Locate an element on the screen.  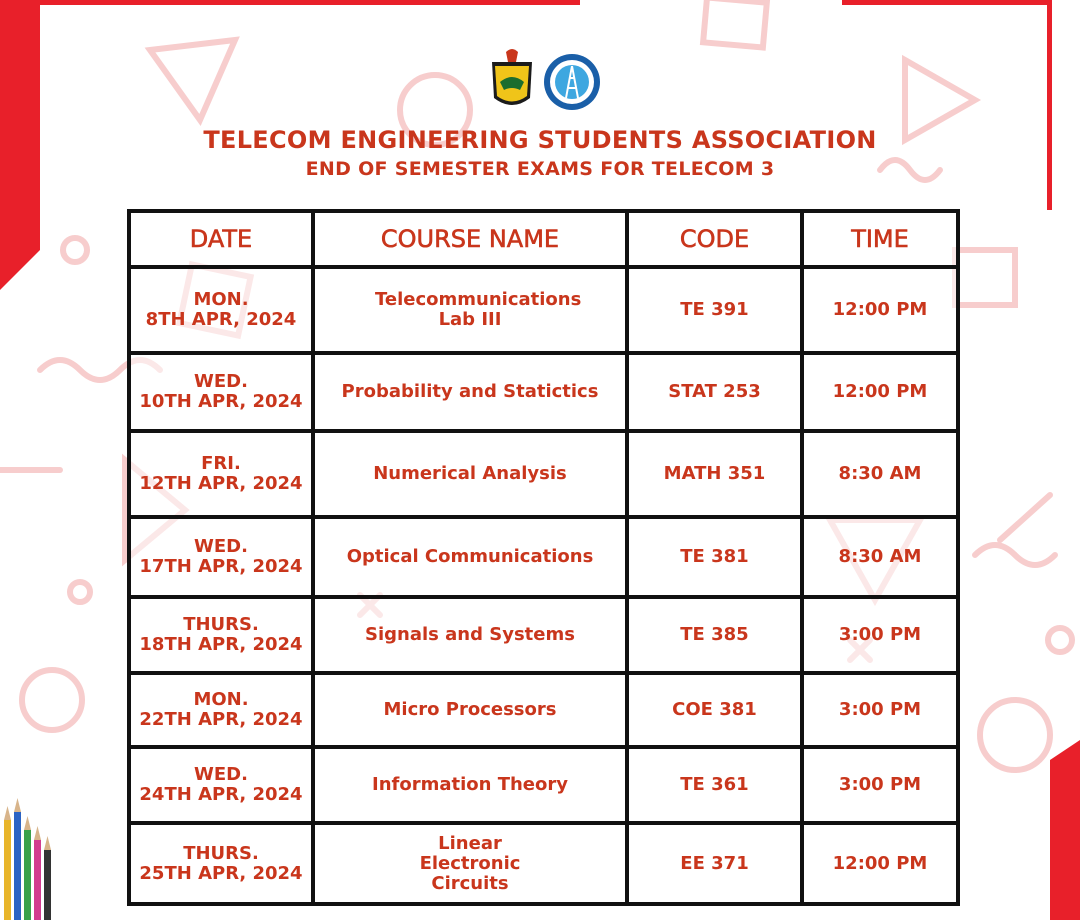
course-name-cell: Linear Electronic Circuits is located at coordinates (470, 863).